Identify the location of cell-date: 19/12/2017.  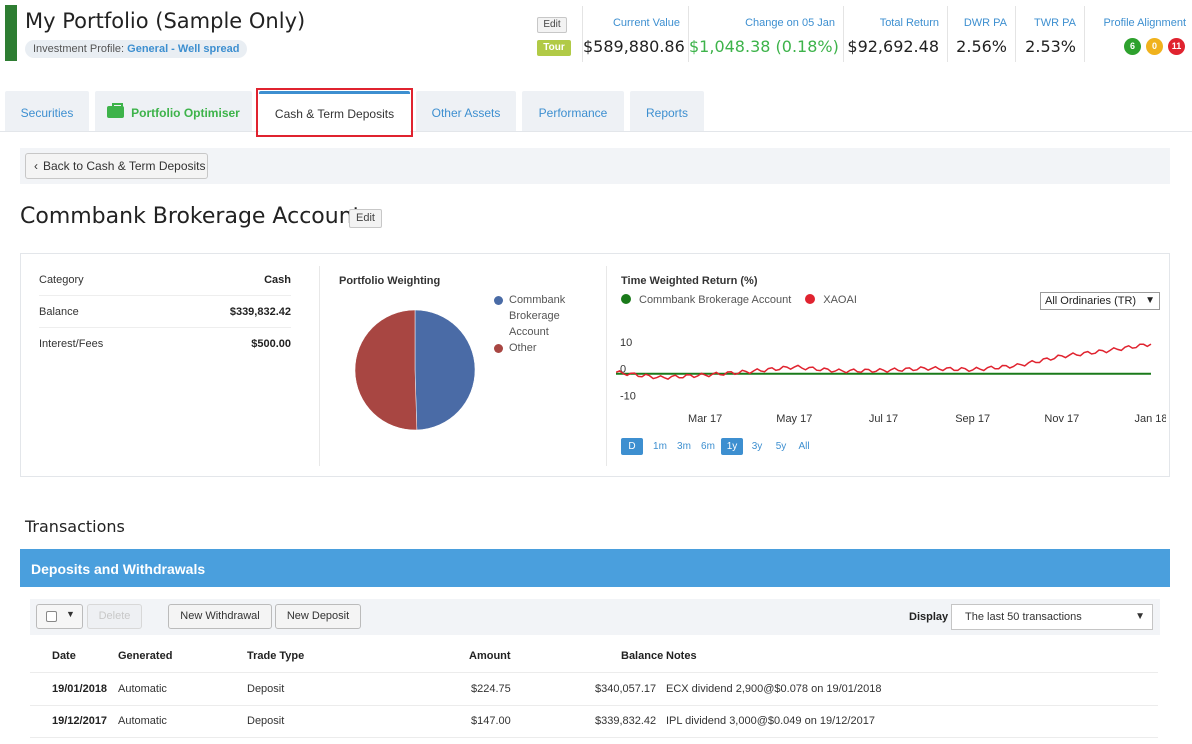
(80, 721).